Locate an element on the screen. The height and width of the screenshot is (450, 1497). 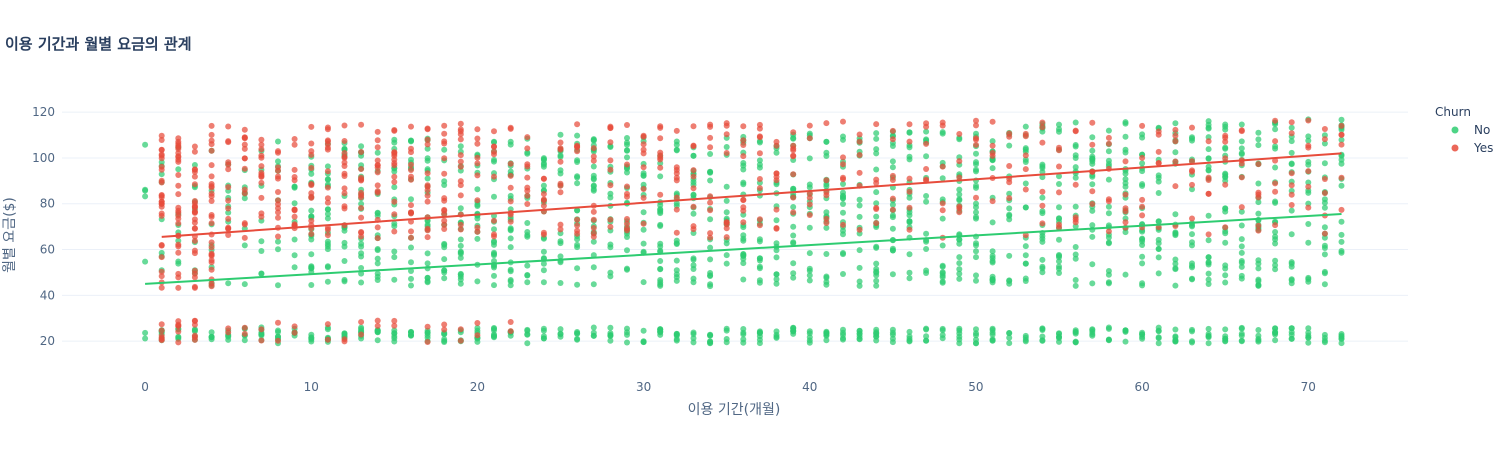
legend: Churn No Yes is located at coordinates (1464, 130).